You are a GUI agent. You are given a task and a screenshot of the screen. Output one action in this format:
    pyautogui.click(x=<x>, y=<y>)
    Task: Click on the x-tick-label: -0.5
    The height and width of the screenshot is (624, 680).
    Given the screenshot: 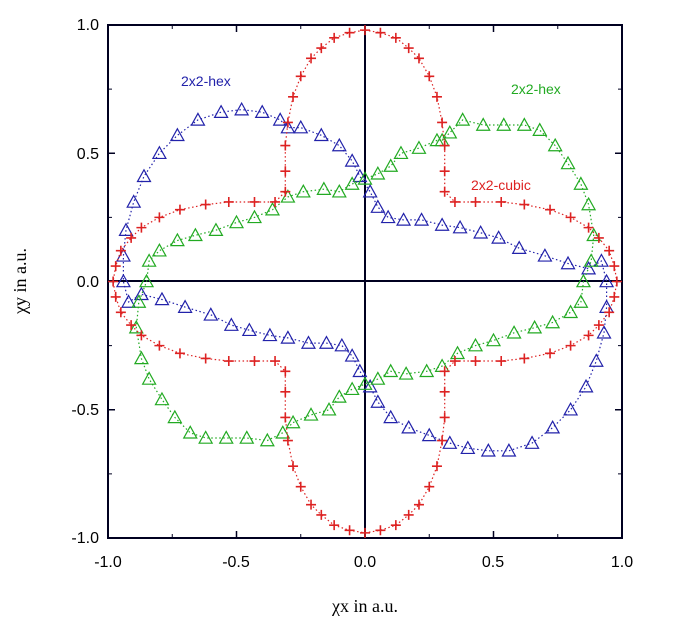 What is the action you would take?
    pyautogui.click(x=236, y=562)
    